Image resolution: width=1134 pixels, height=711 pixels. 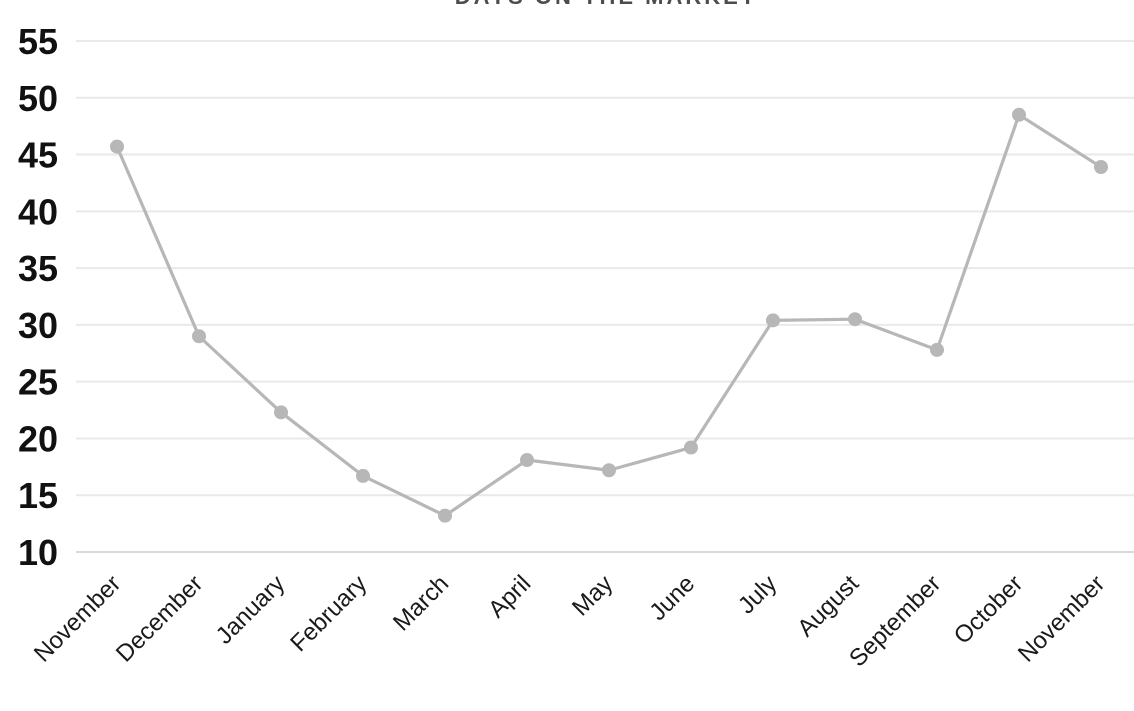 I want to click on x-axis-tick-label: August, so click(x=828, y=606).